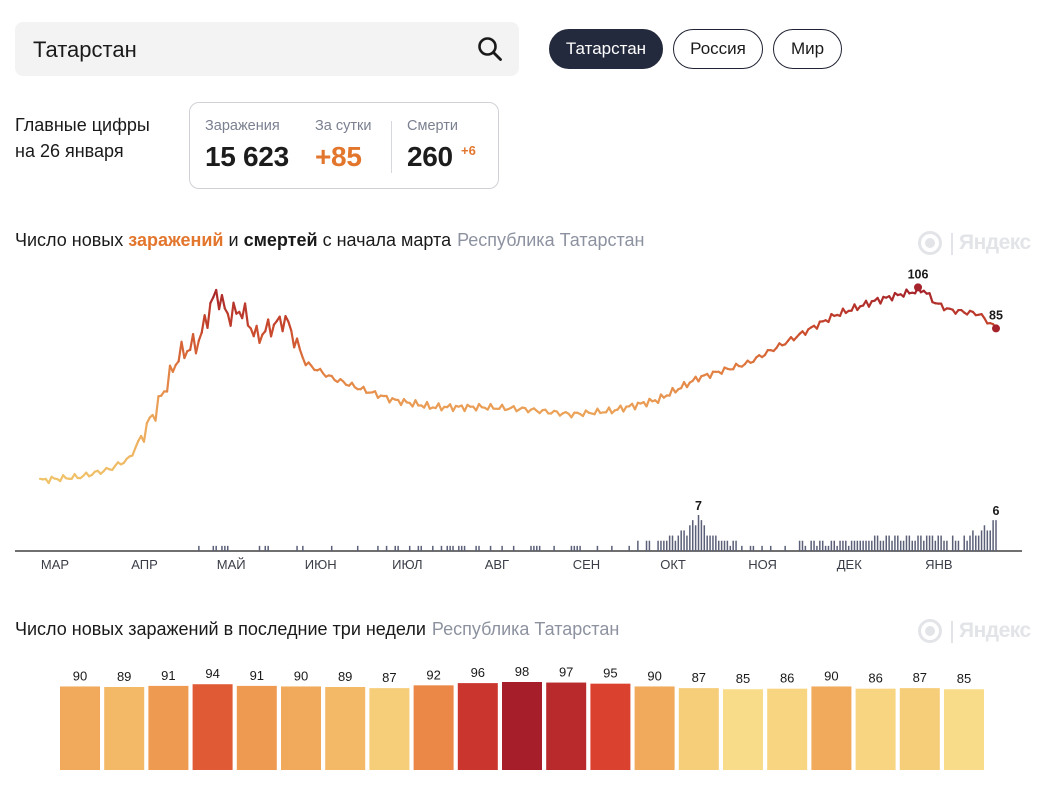  What do you see at coordinates (280, 240) in the screenshot?
I see `chart1-title-deaths: смертей` at bounding box center [280, 240].